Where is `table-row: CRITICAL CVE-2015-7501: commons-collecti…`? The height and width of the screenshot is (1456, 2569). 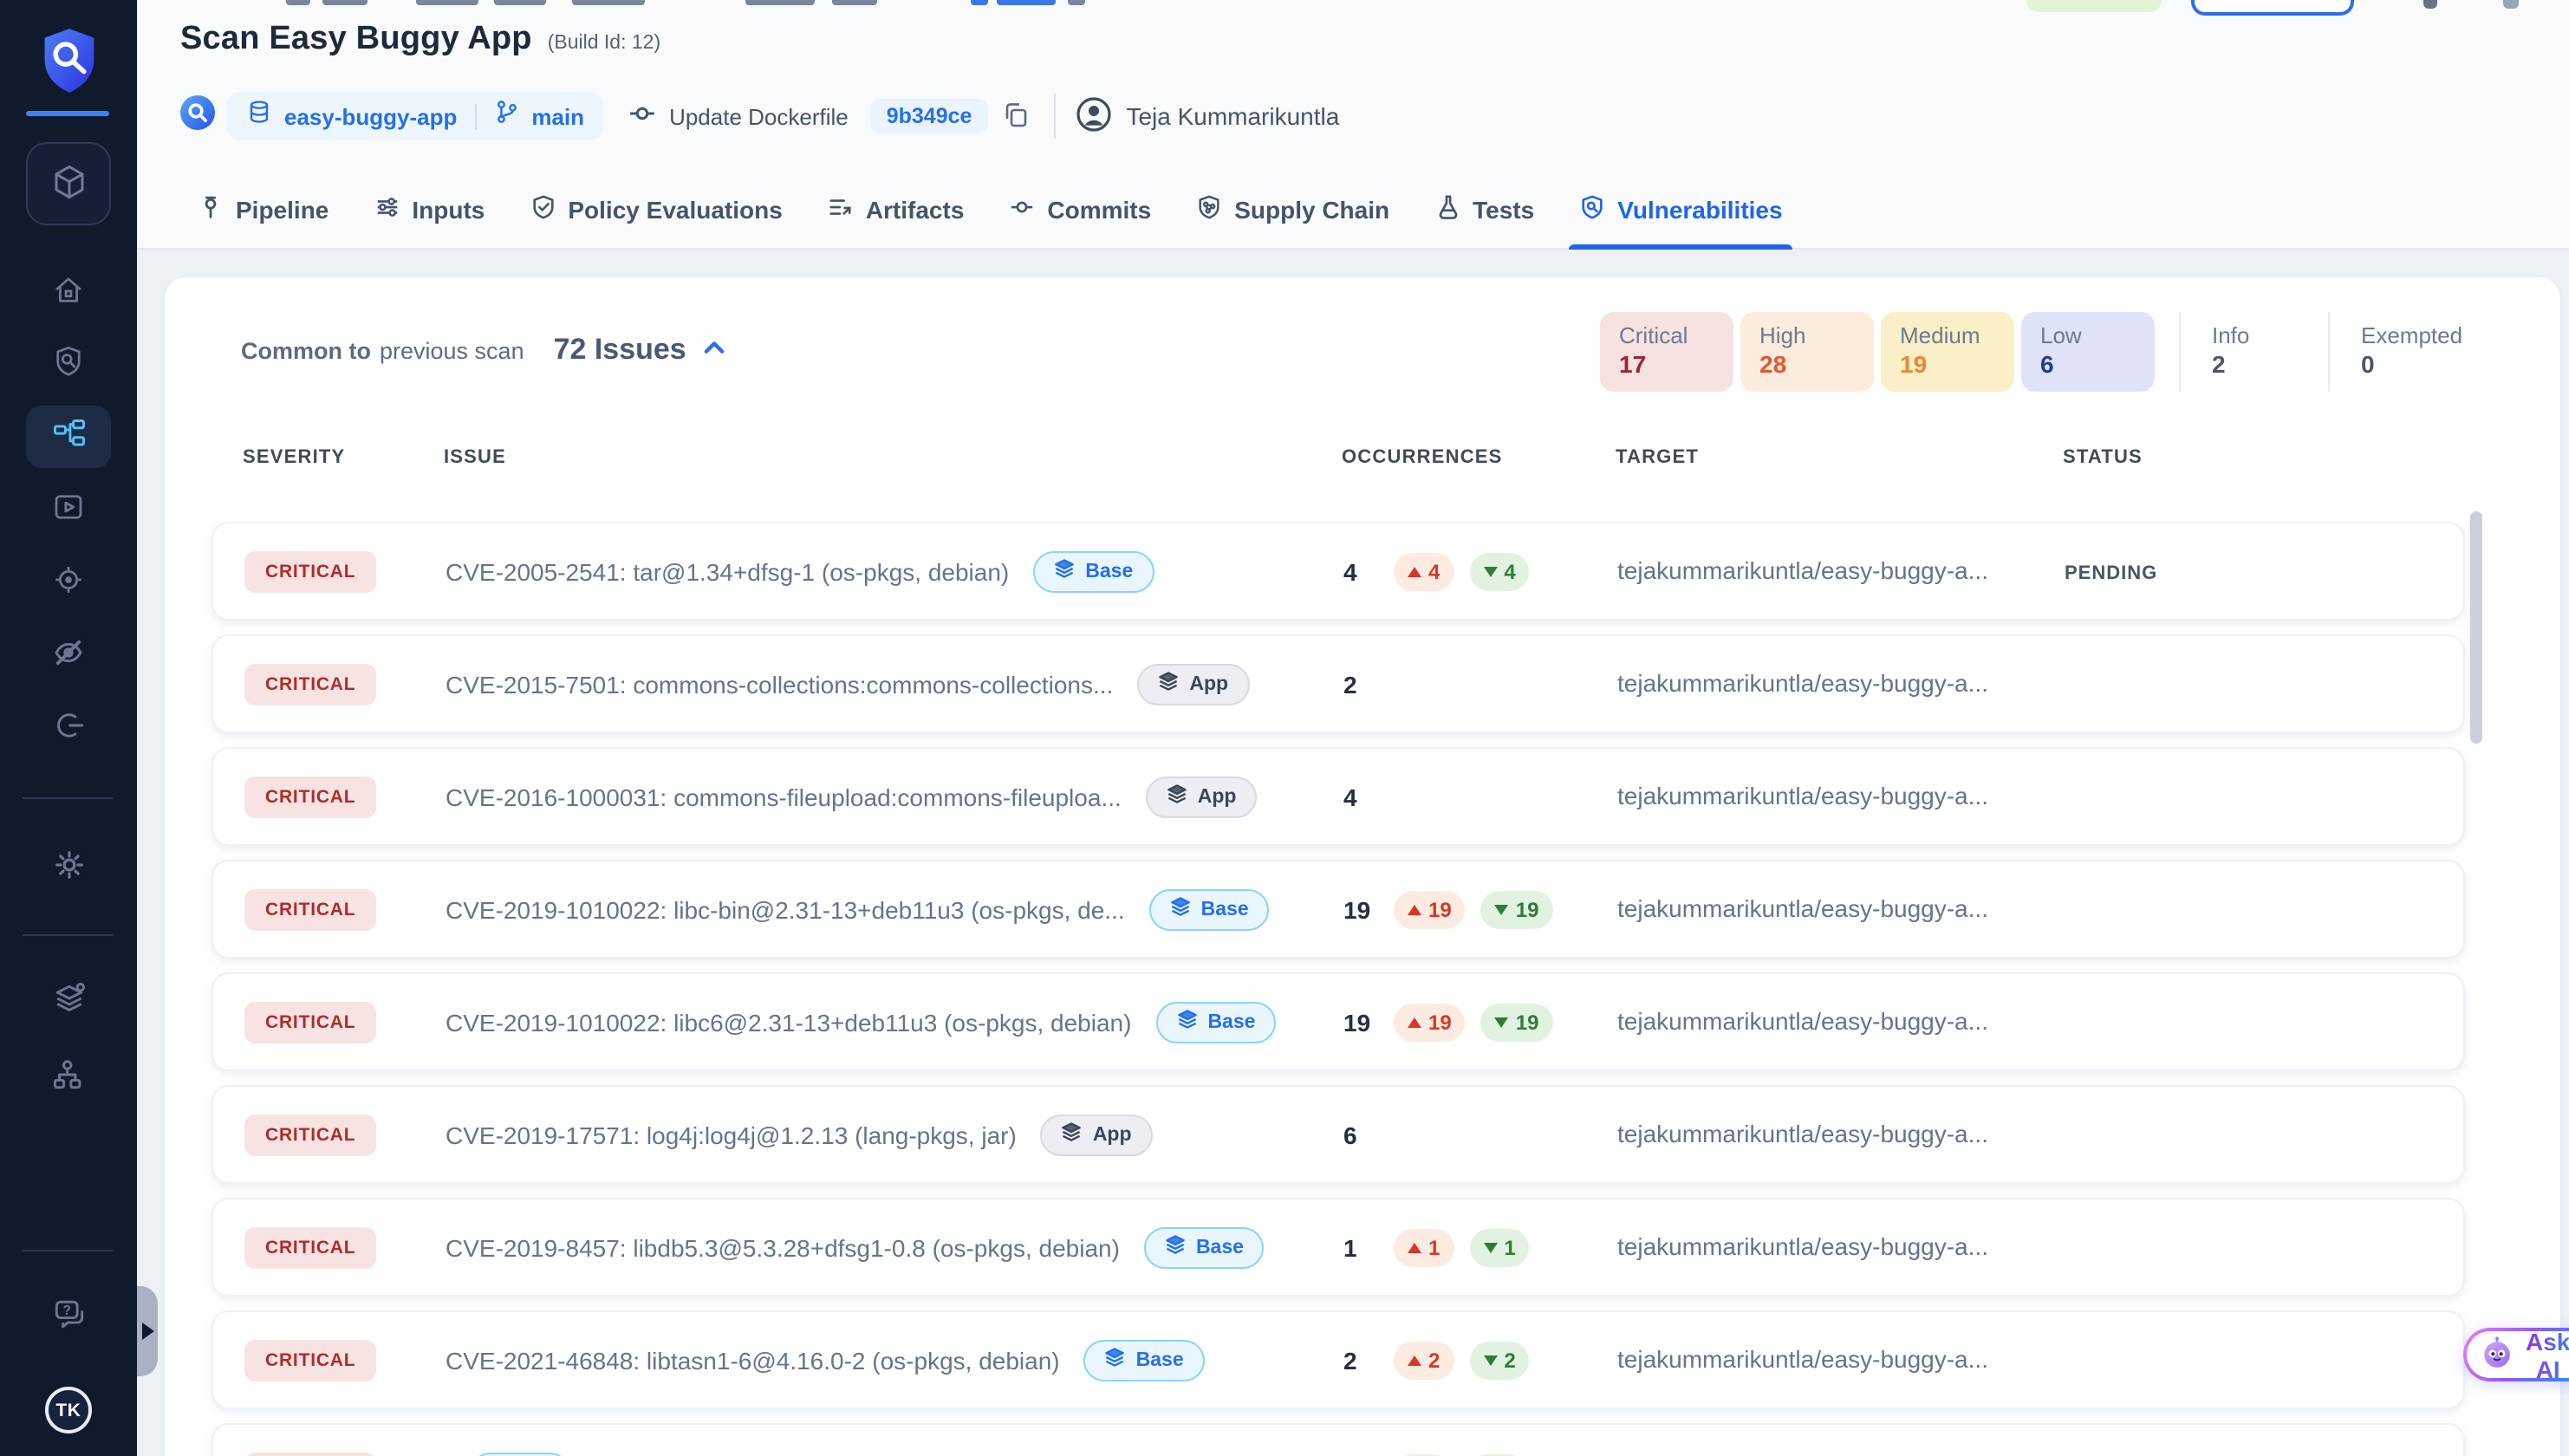 table-row: CRITICAL CVE-2015-7501: commons-collecti… is located at coordinates (1338, 683).